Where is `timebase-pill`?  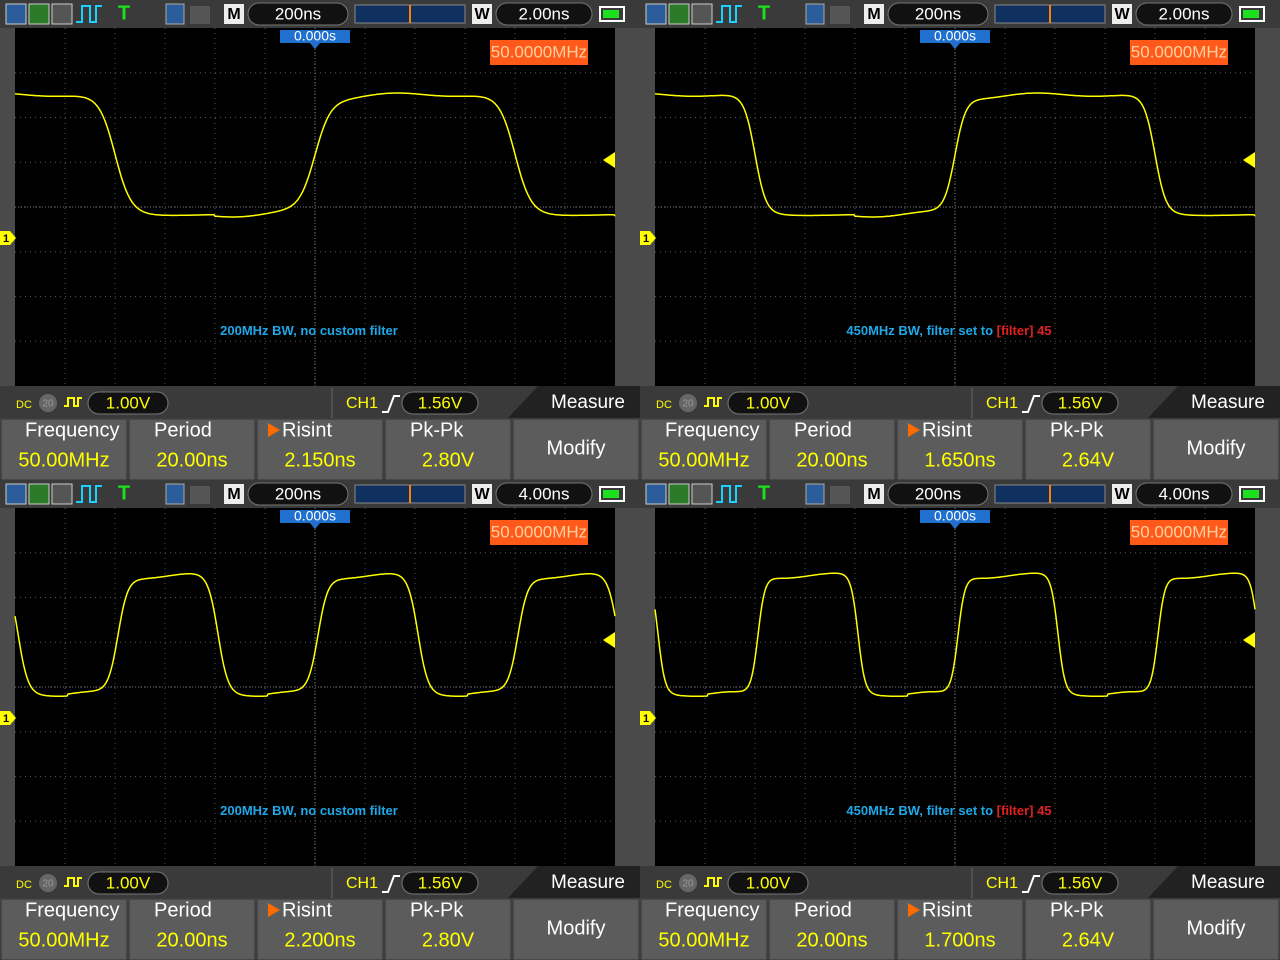
timebase-pill is located at coordinates (938, 14).